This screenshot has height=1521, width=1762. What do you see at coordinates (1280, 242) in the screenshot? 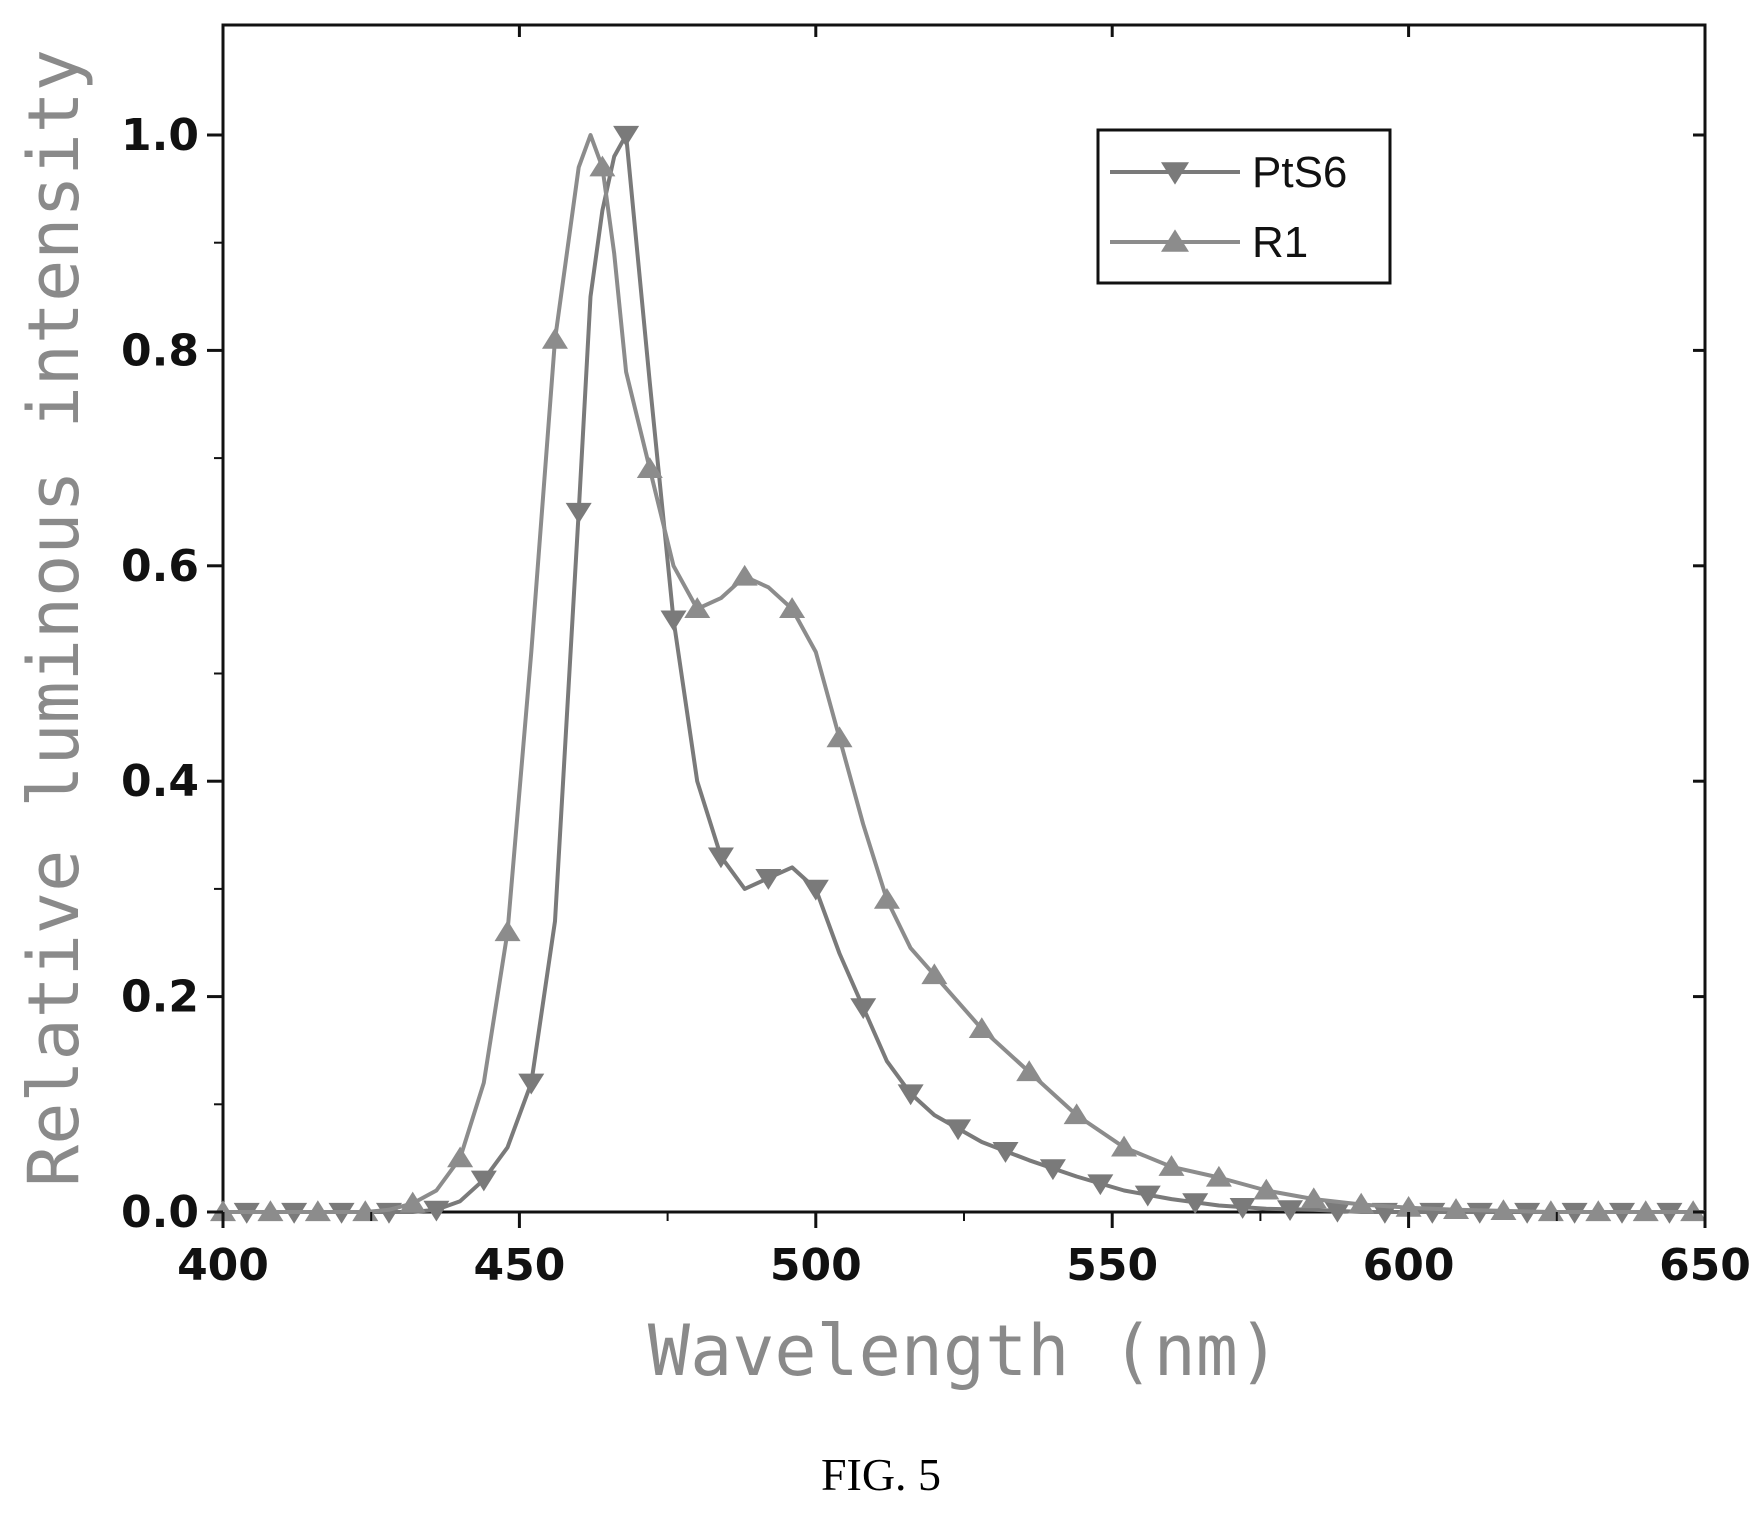
I see `legend-label: R1` at bounding box center [1280, 242].